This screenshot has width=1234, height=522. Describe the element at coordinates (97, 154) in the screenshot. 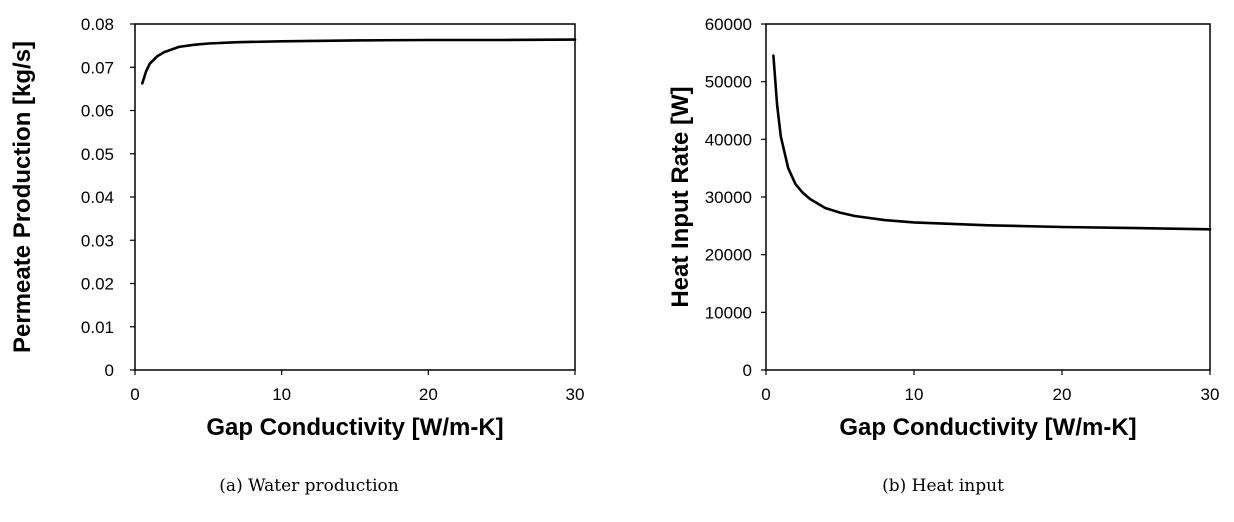

I see `y-tick-label: 0.05` at that location.